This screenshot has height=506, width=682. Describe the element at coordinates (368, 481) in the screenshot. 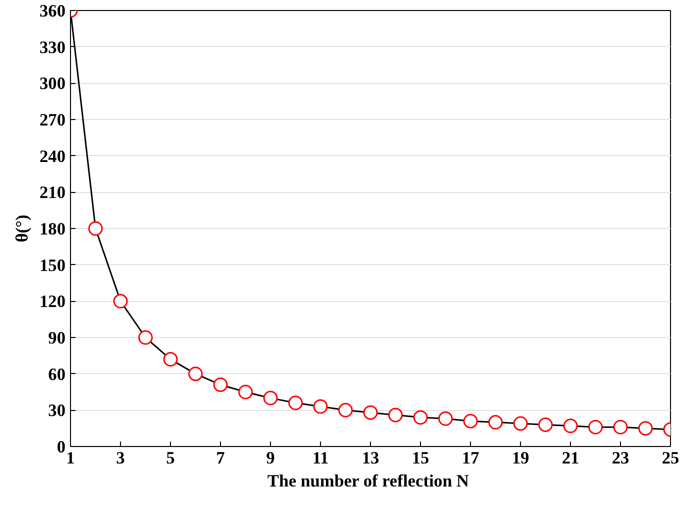

I see `x-axis-title: The number of reflection N` at that location.